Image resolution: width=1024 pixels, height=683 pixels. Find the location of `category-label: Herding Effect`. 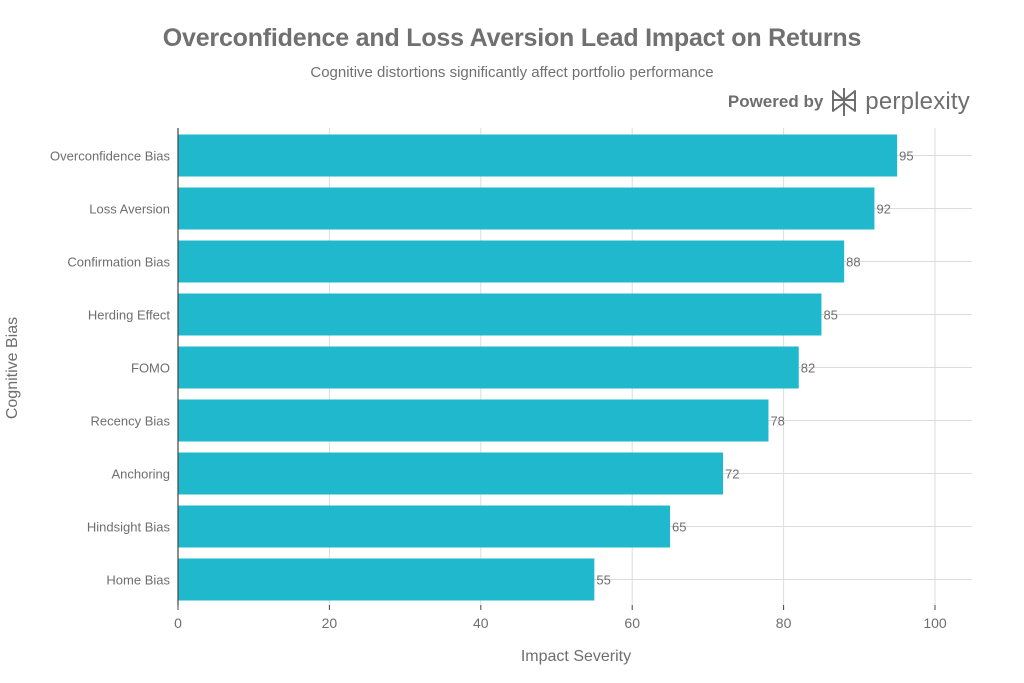

category-label: Herding Effect is located at coordinates (129, 315).